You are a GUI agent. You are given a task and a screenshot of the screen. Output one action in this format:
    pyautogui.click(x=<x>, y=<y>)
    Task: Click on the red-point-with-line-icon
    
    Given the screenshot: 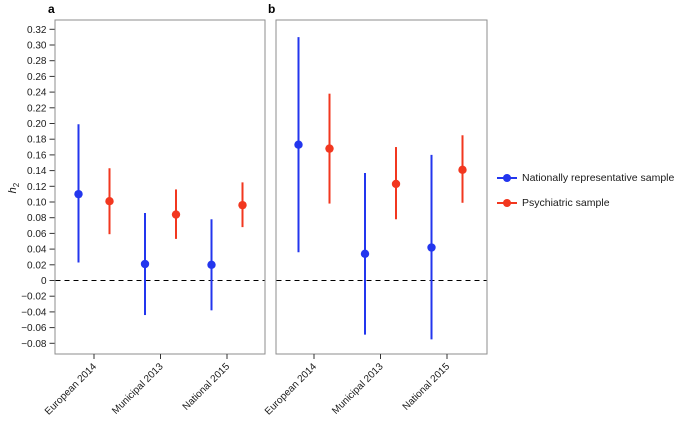 What is the action you would take?
    pyautogui.click(x=507, y=203)
    